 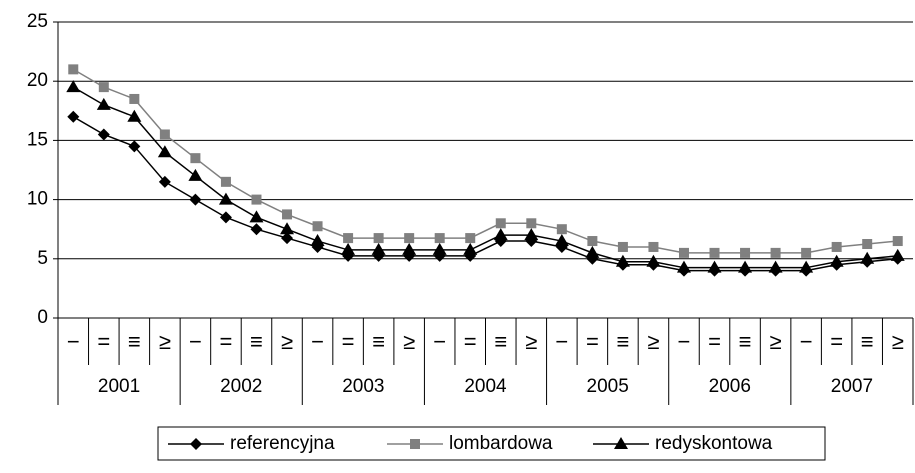 I want to click on year-label: 2007, so click(x=852, y=386).